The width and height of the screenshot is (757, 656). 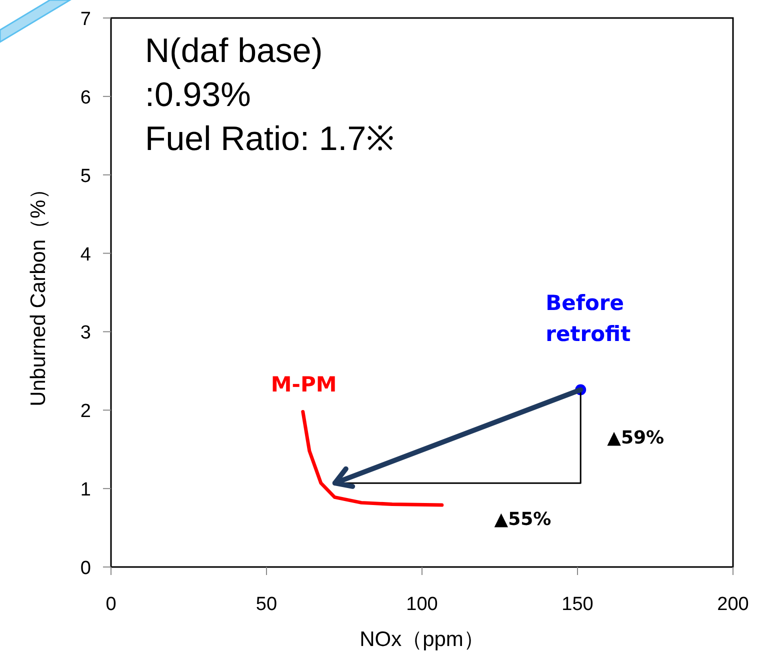 I want to click on y-tick-label: 2, so click(x=85, y=411).